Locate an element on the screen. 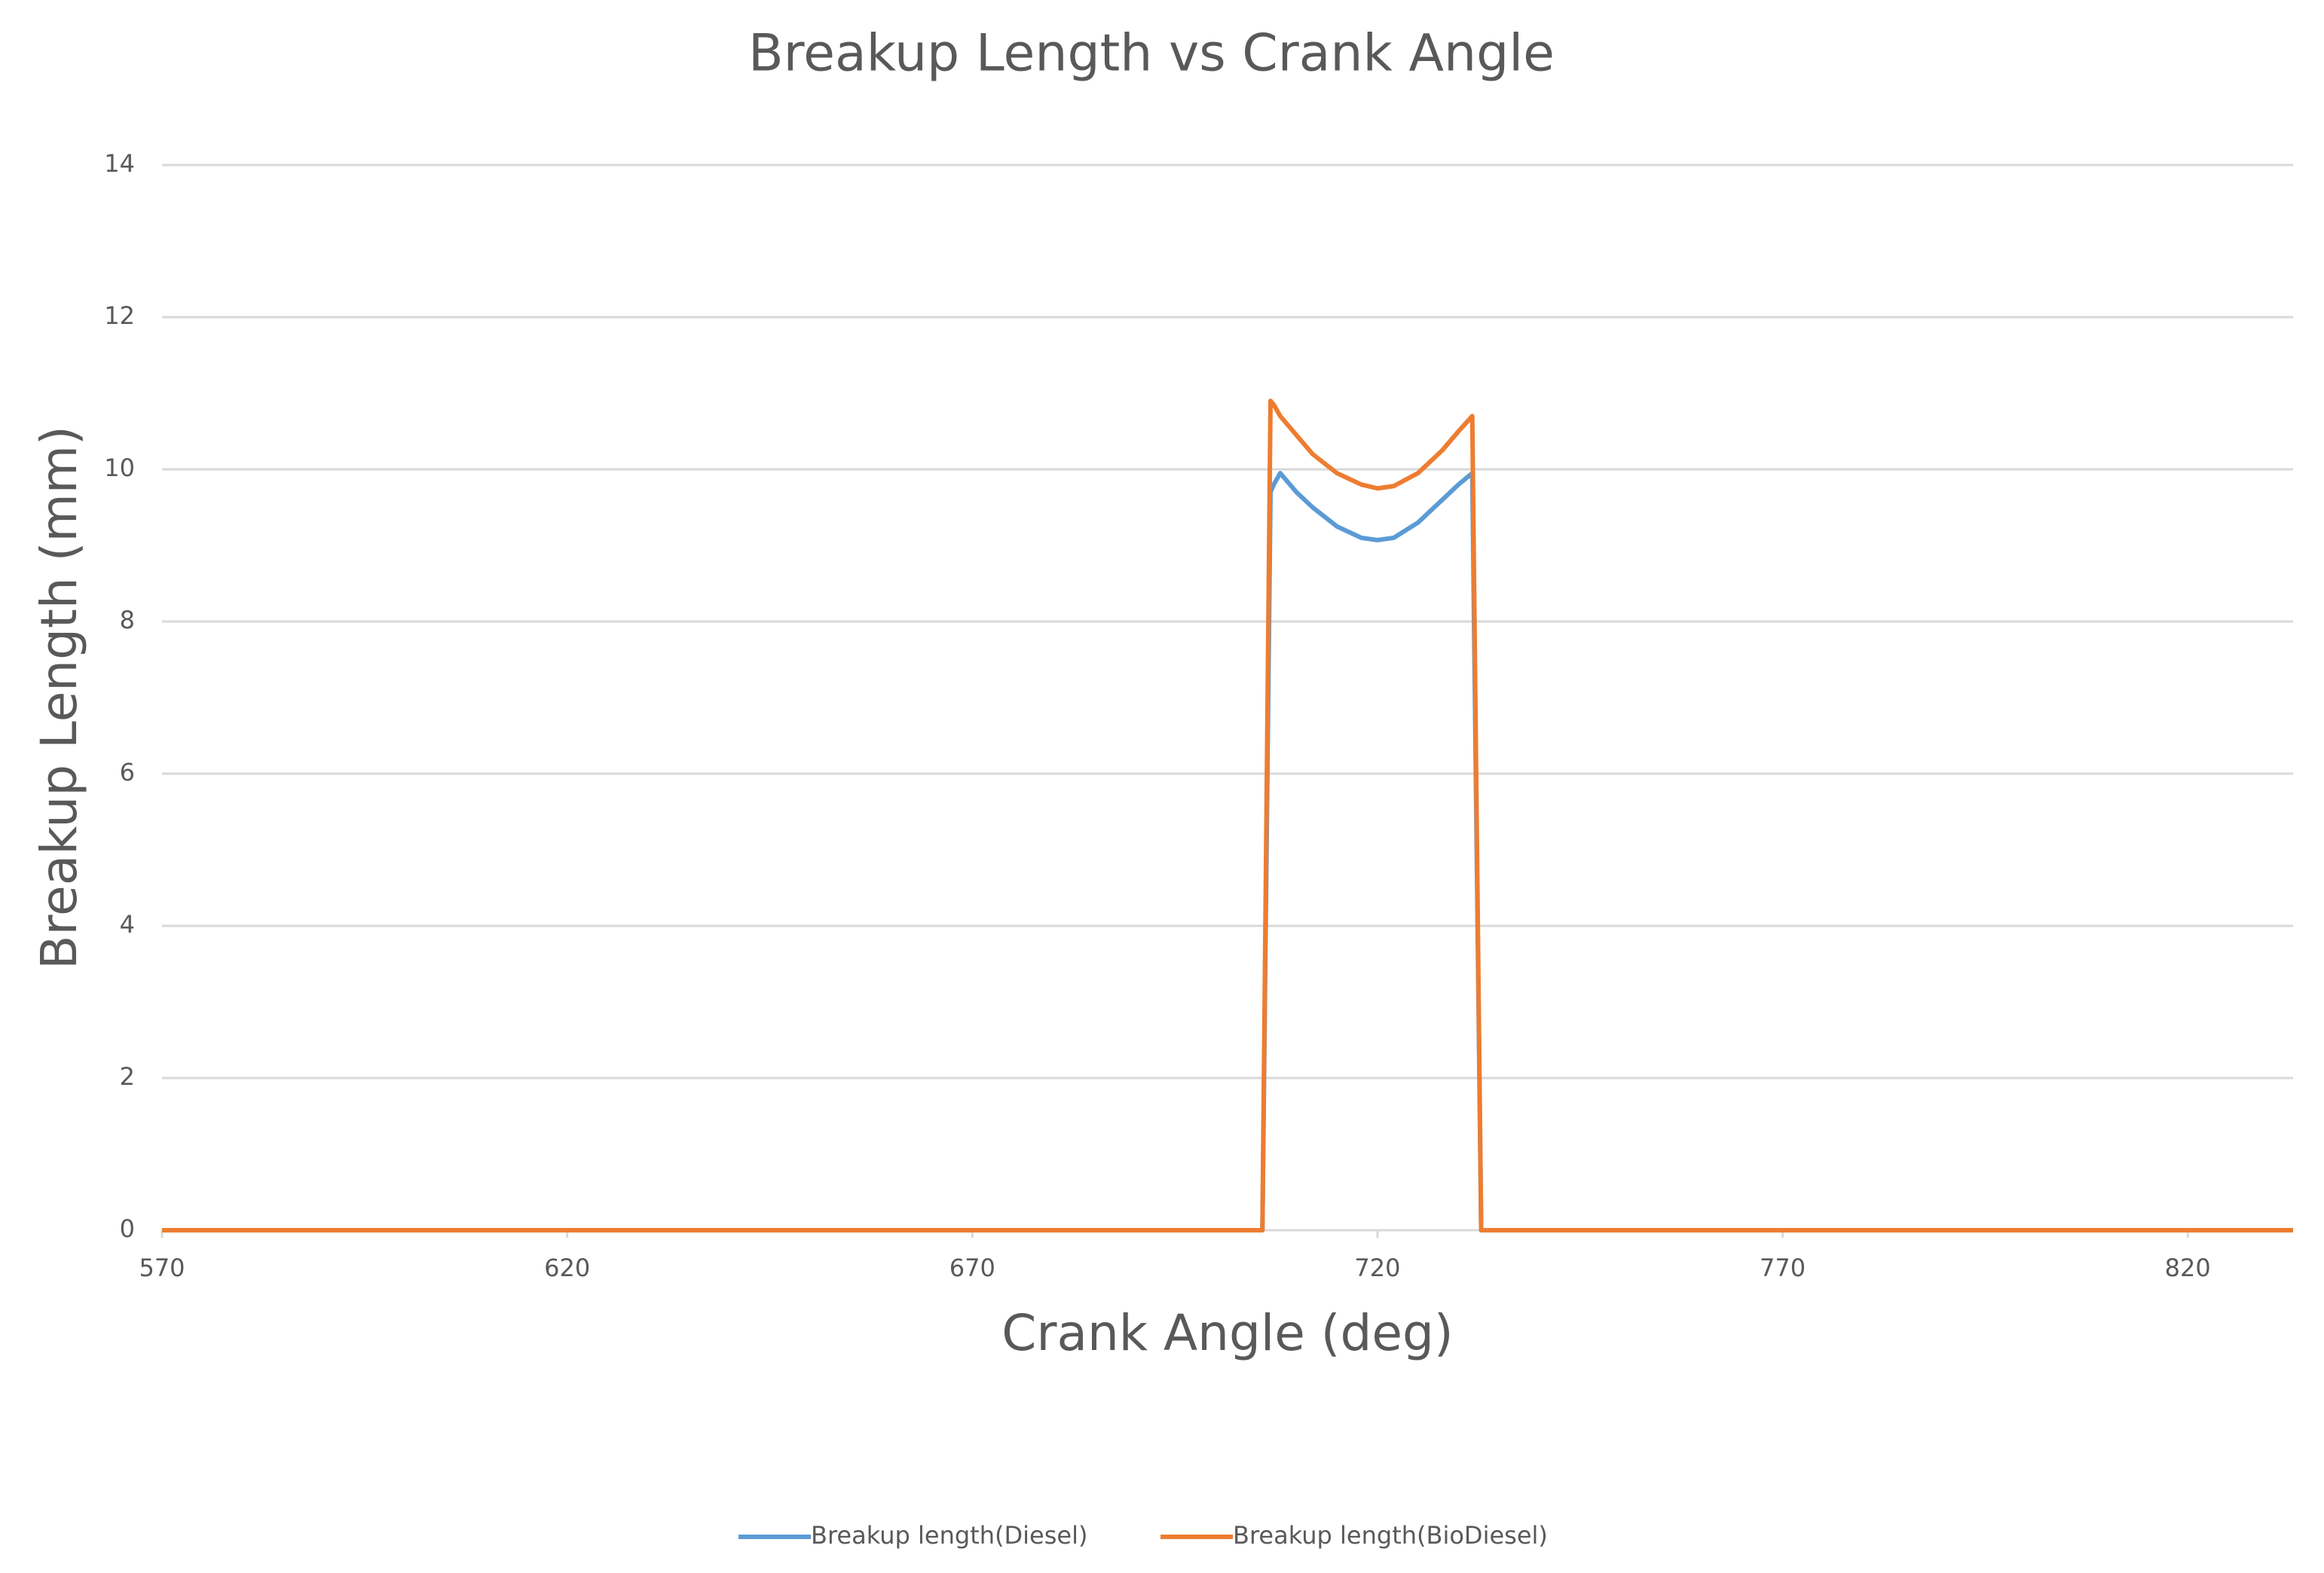  x-tick-label: 620 is located at coordinates (567, 1268).